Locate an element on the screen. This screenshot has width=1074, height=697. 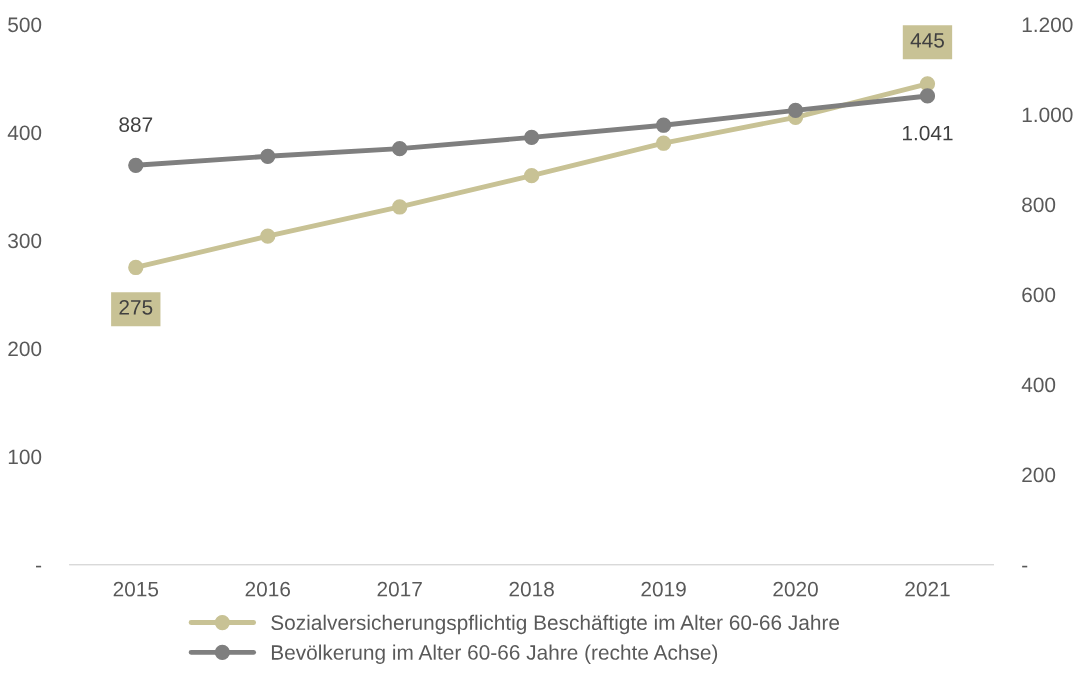
y2-tick-label: 200 is located at coordinates (1039, 475).